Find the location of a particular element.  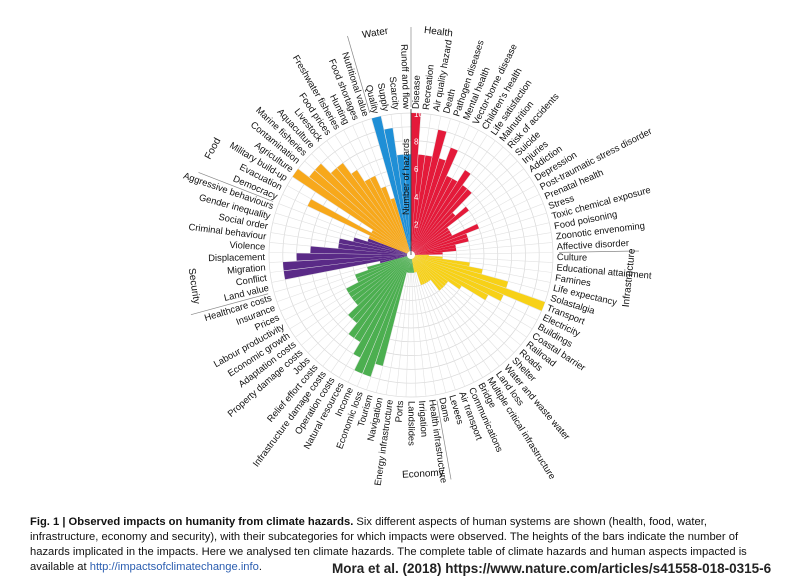

bar-educational-attainment is located at coordinates (428, 257).